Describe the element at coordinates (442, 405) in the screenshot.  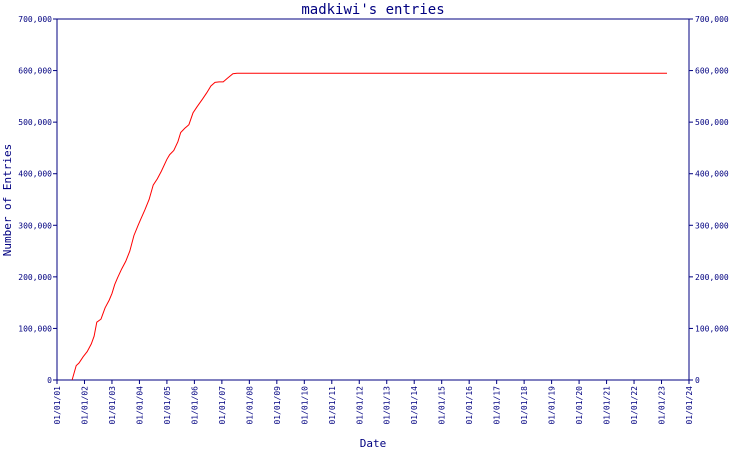
I see `x-tick-label: 01/01/15` at that location.